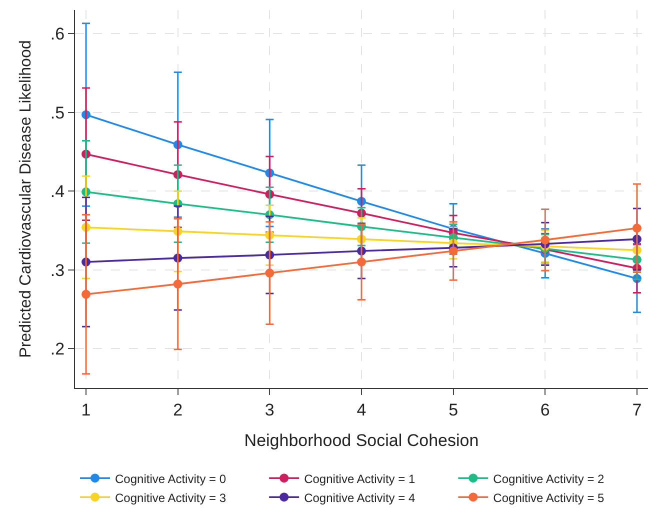 The width and height of the screenshot is (660, 522). What do you see at coordinates (269, 410) in the screenshot?
I see `x-tick-label: 3` at bounding box center [269, 410].